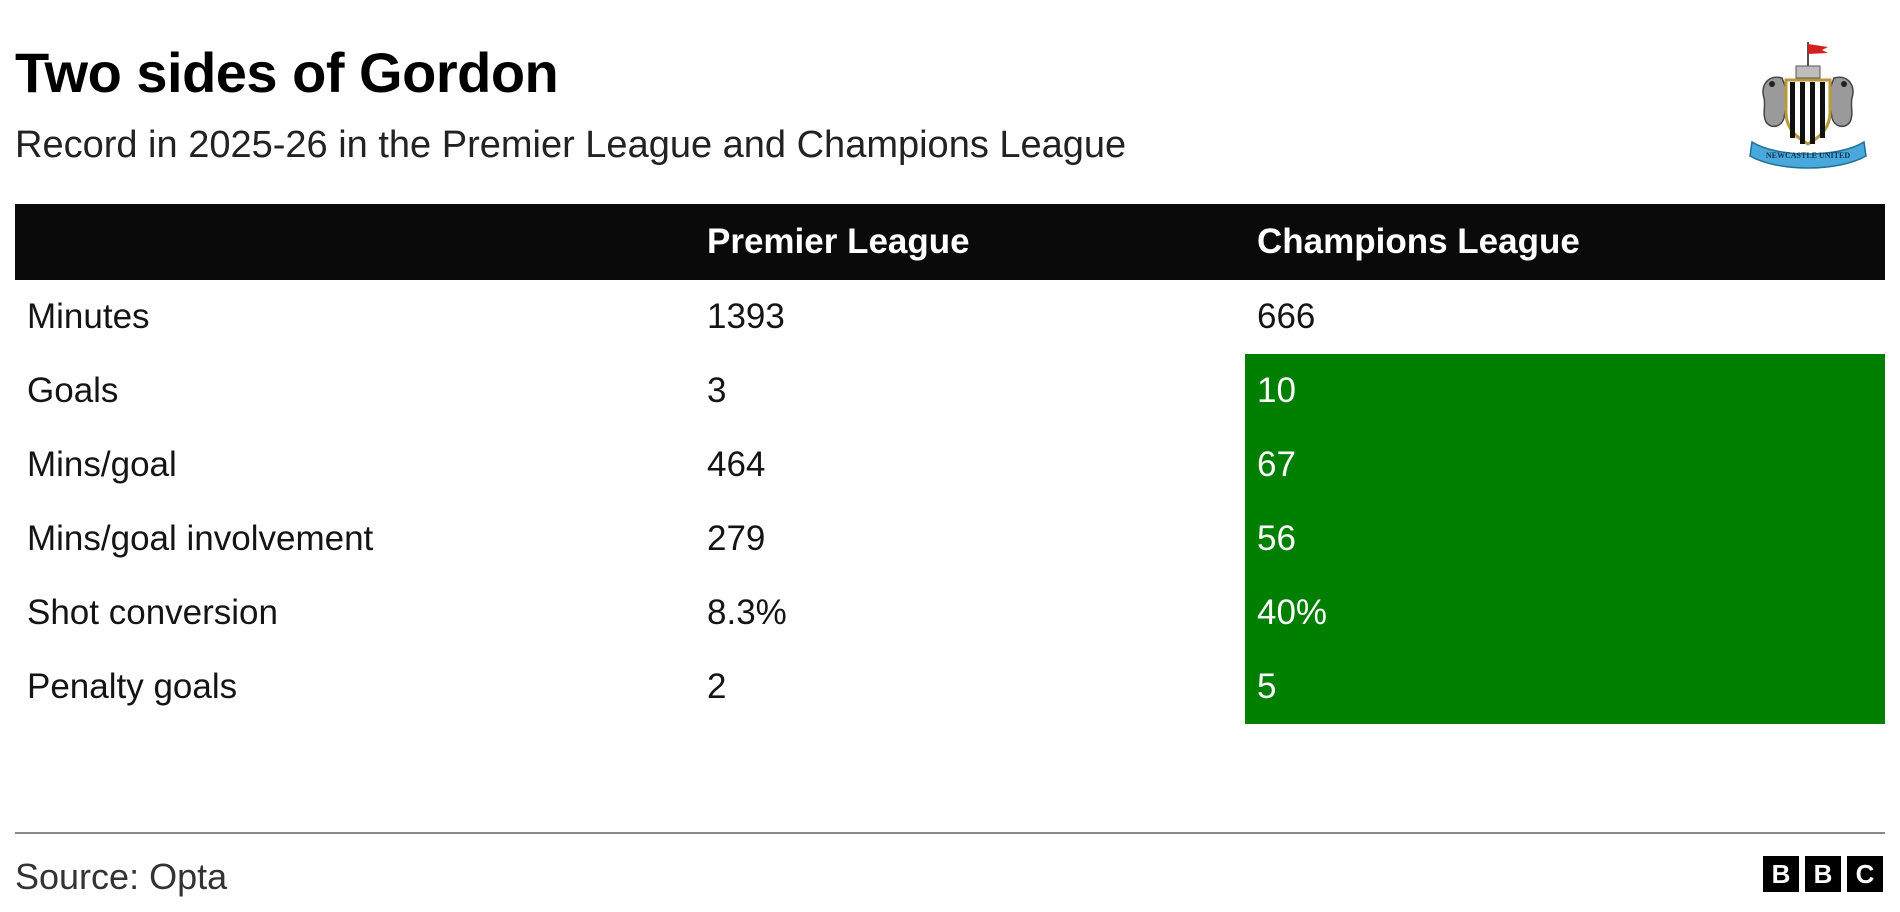 The height and width of the screenshot is (912, 1900). What do you see at coordinates (977, 242) in the screenshot?
I see `header-cell-premier-league: Premier League` at bounding box center [977, 242].